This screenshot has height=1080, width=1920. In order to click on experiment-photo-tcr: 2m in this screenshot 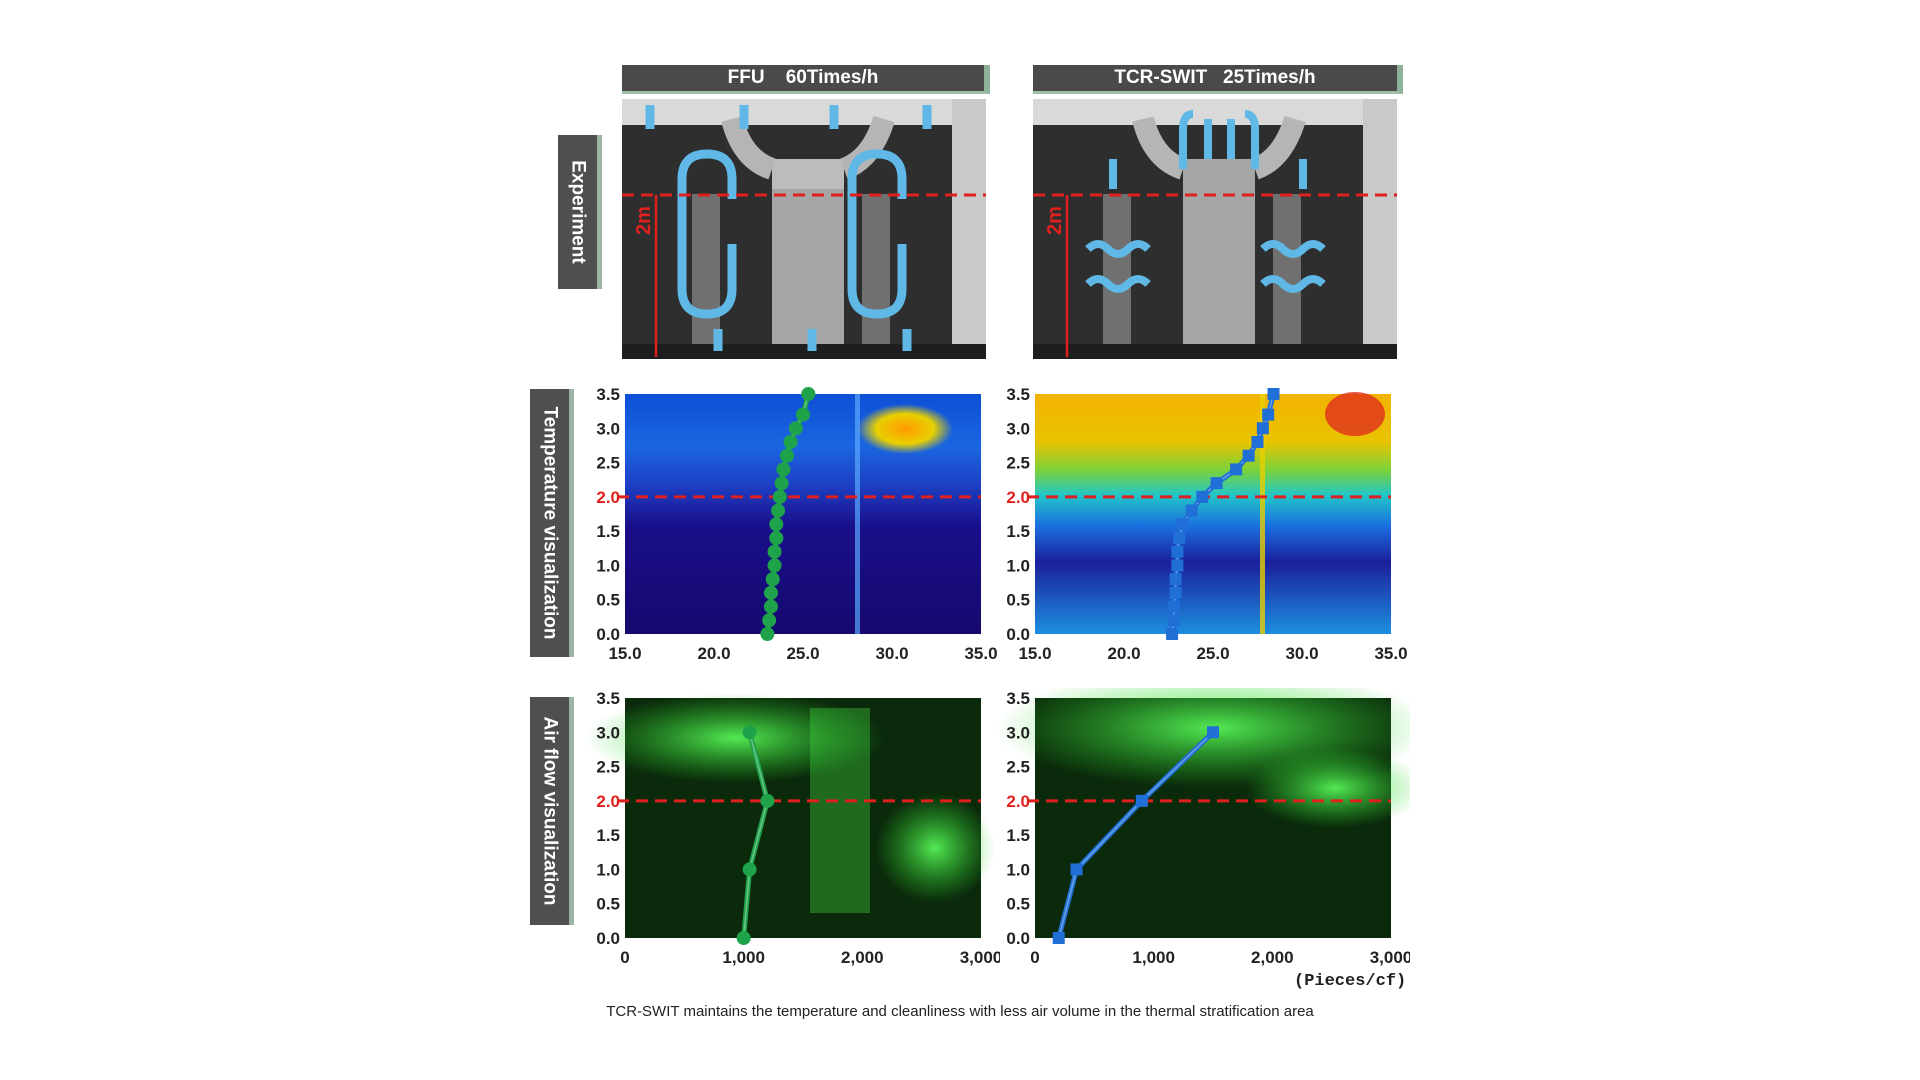, I will do `click(1215, 229)`.